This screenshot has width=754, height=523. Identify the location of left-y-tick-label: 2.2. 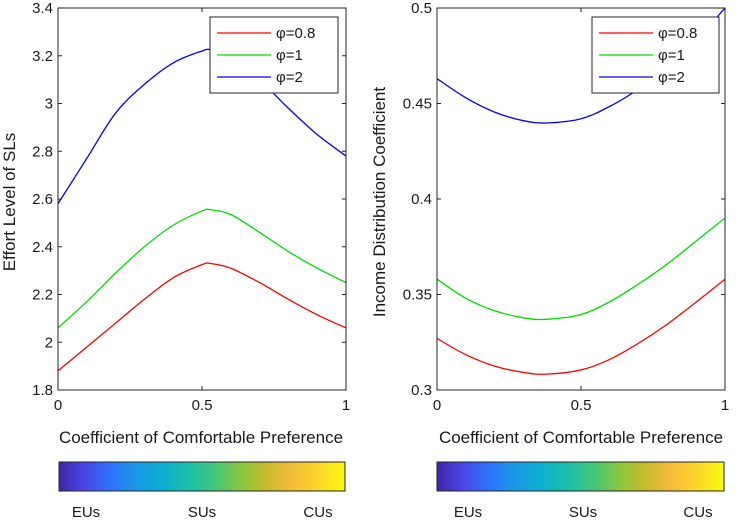
(42, 295).